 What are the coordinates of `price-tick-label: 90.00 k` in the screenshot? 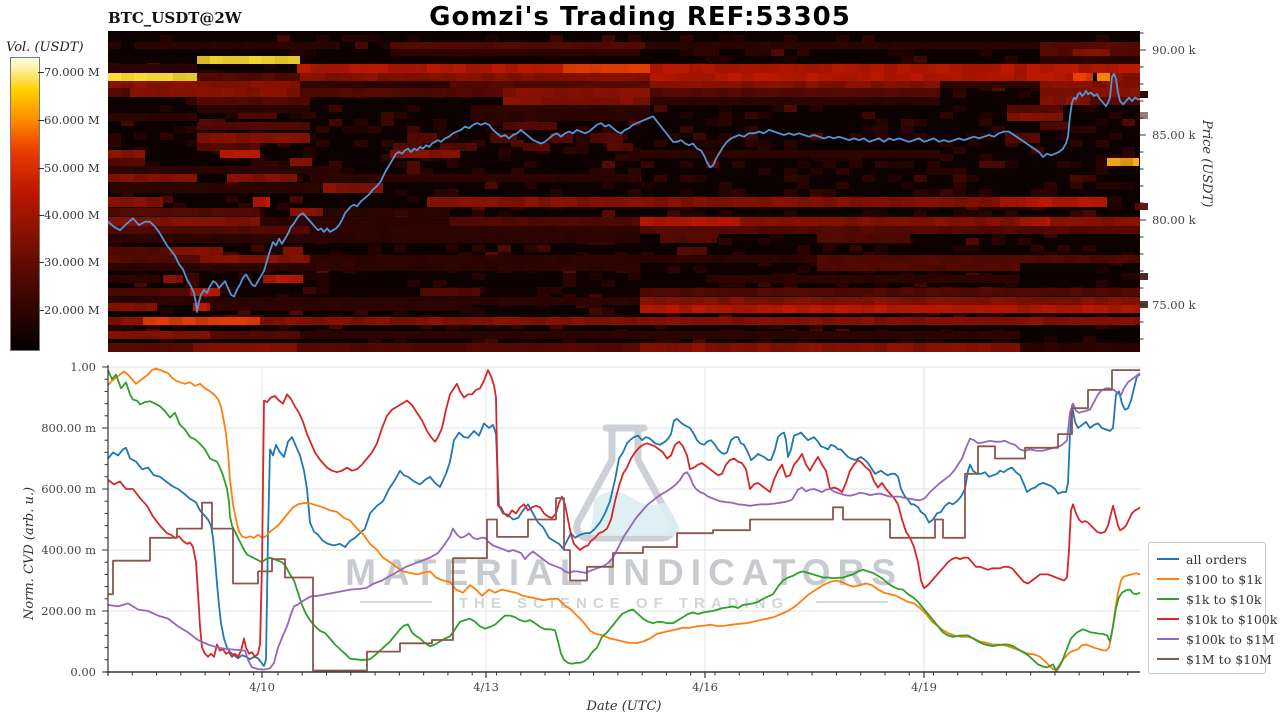 It's located at (1174, 50).